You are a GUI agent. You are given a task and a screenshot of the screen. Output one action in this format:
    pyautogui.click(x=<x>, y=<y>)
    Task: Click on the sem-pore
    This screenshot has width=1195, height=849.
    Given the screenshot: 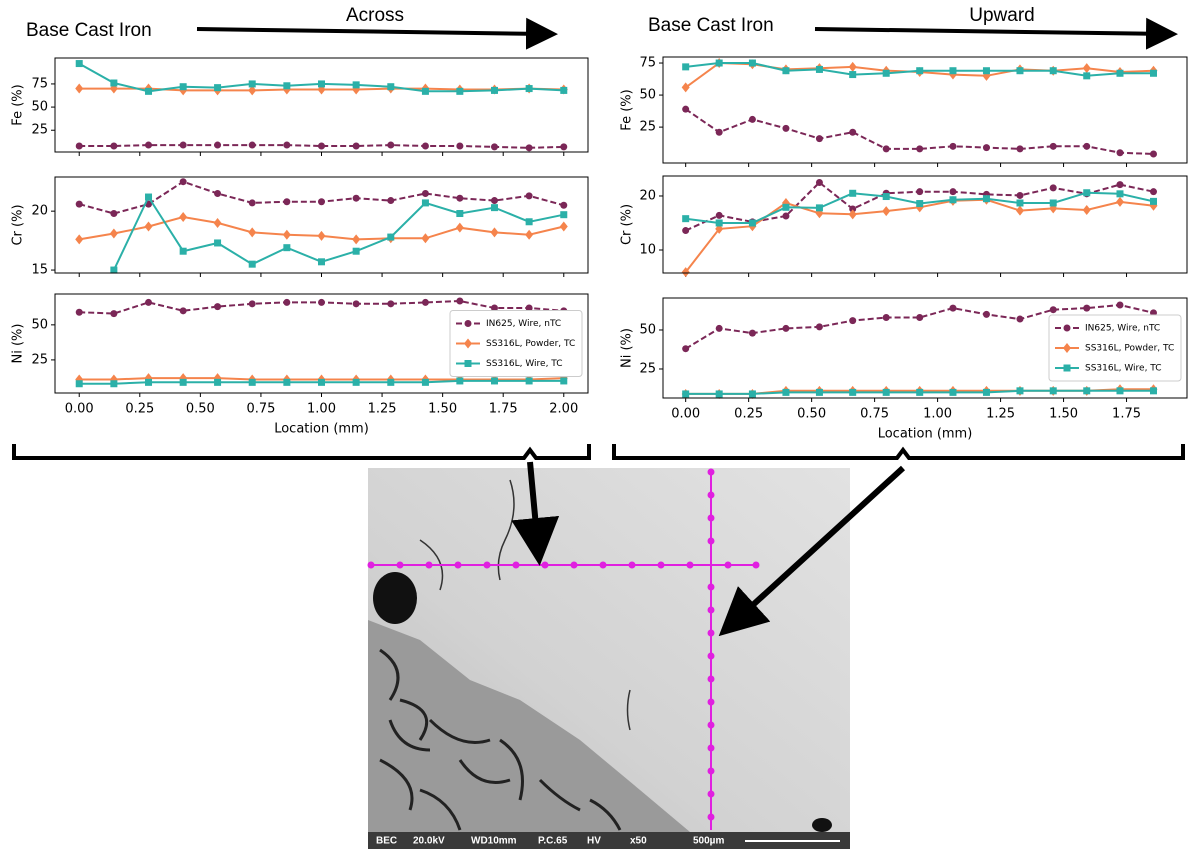 What is the action you would take?
    pyautogui.click(x=395, y=598)
    